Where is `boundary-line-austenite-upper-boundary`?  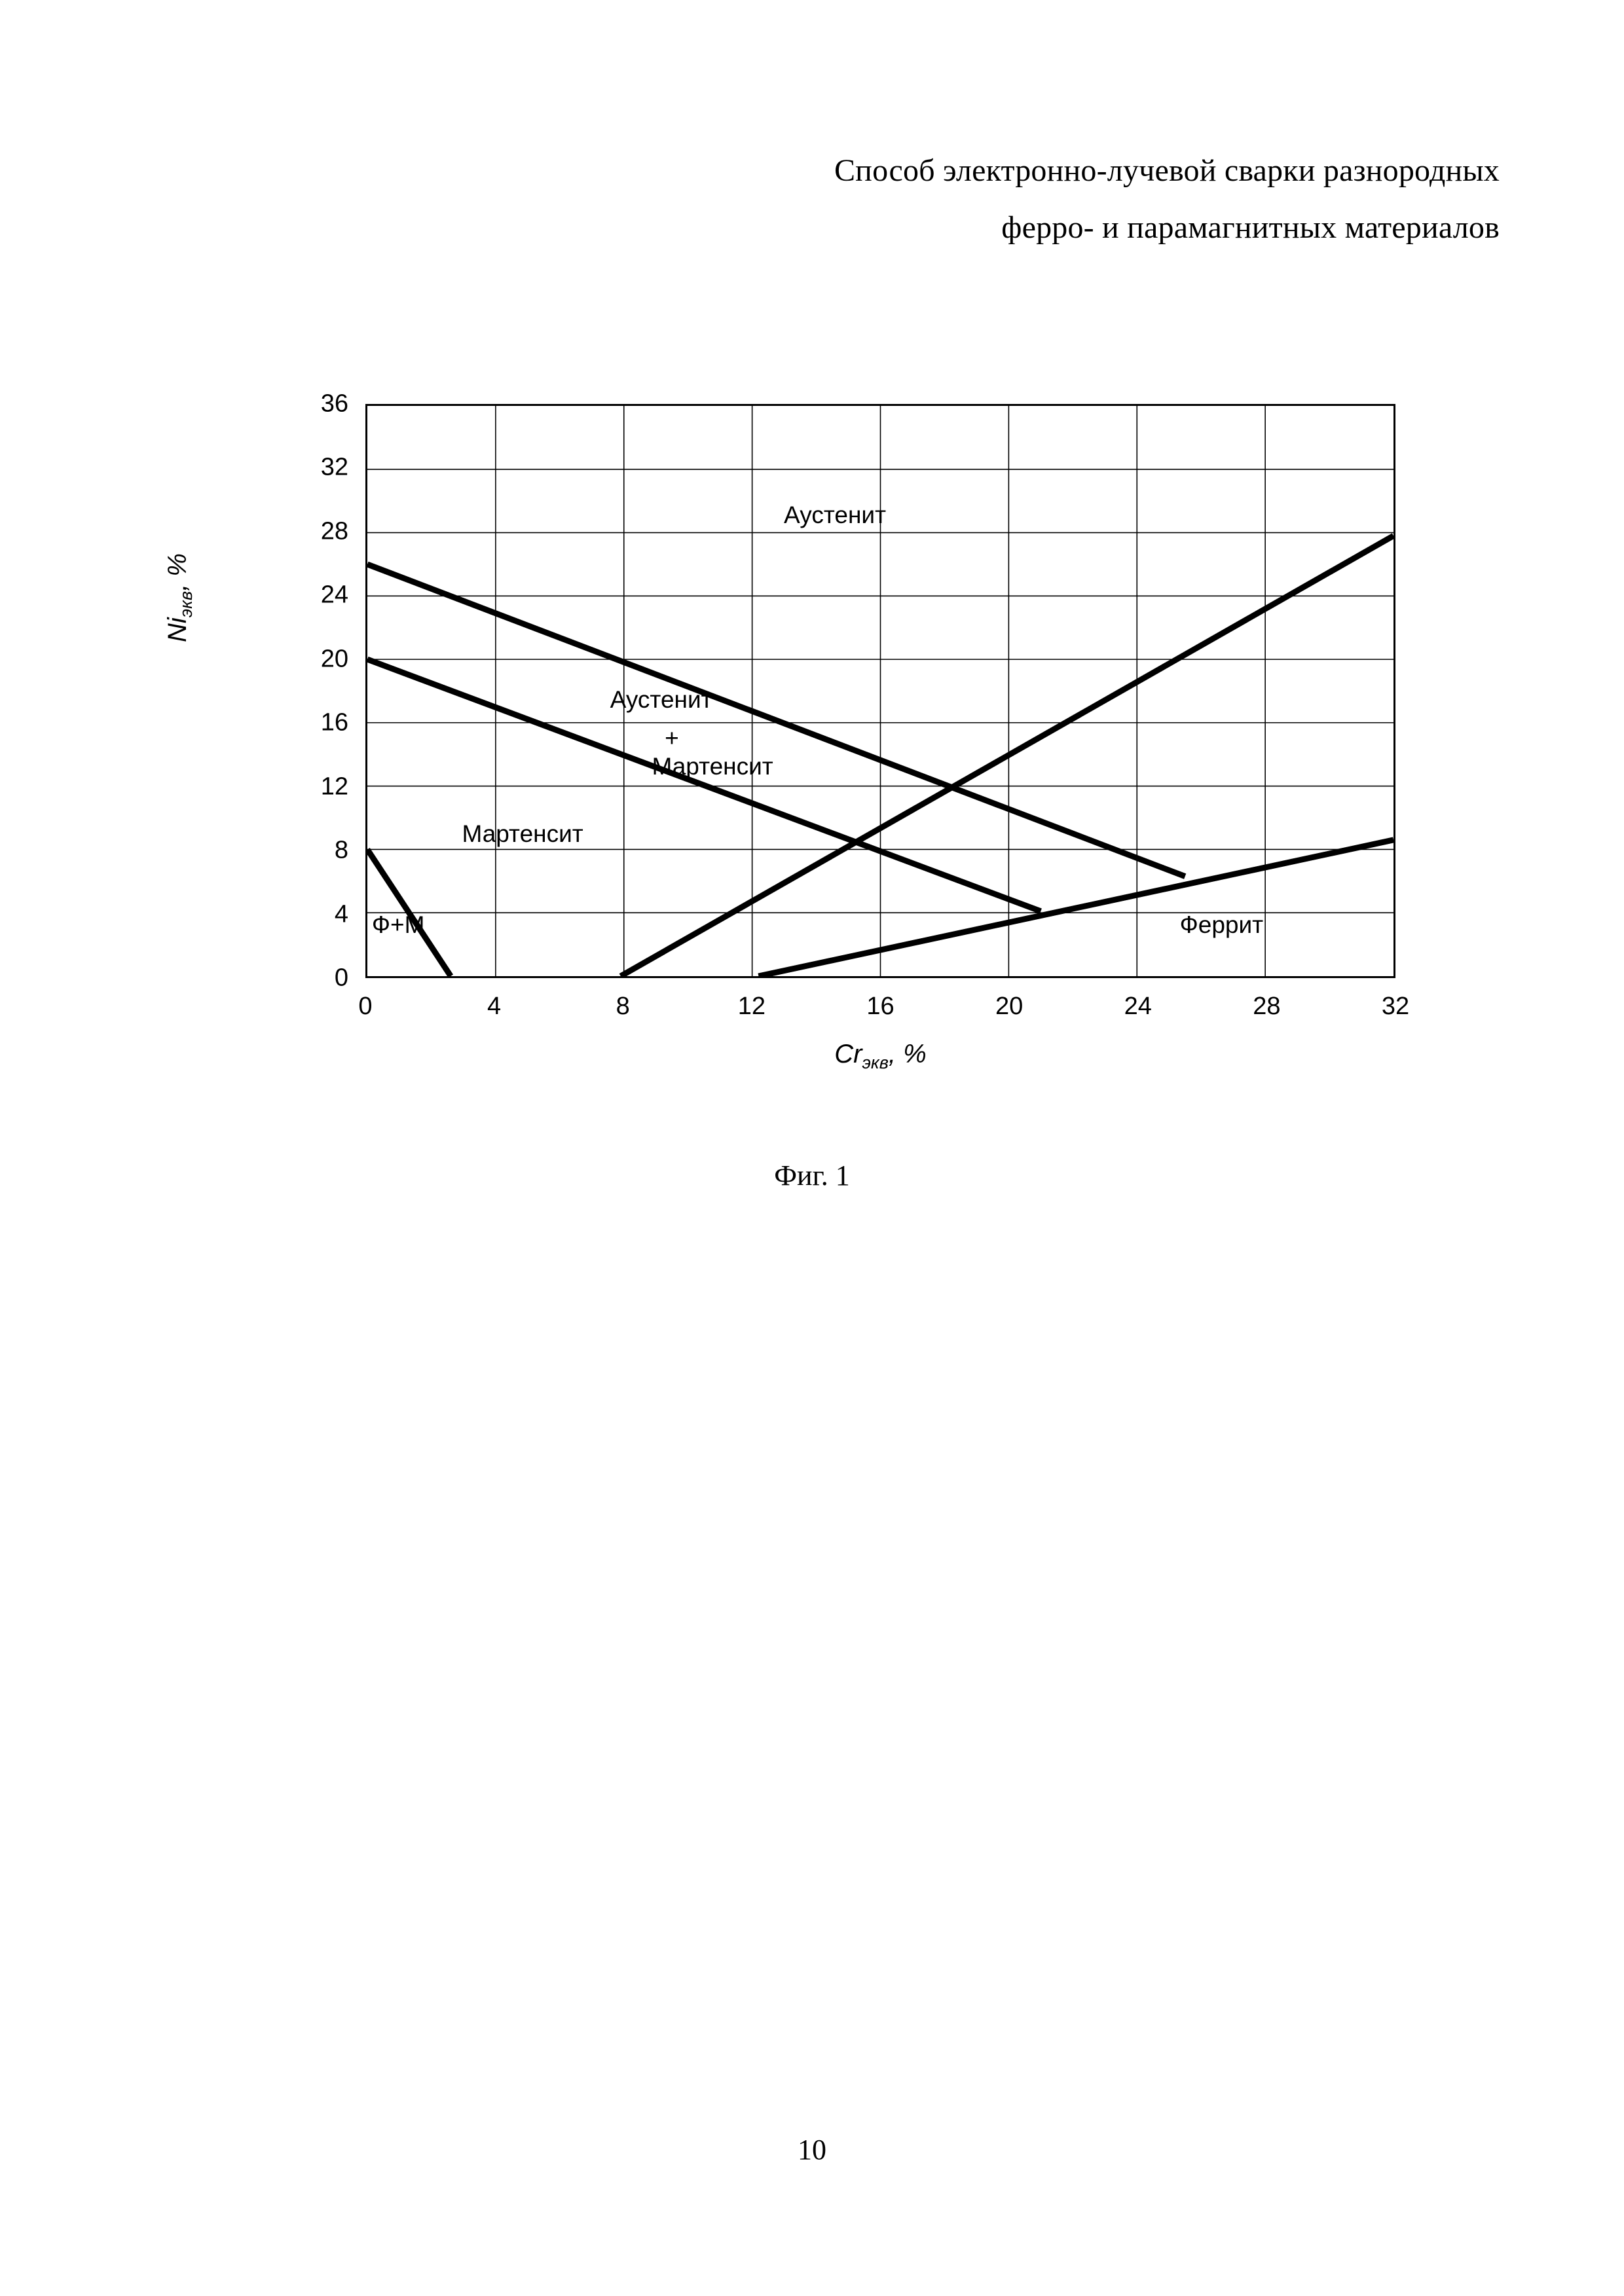 boundary-line-austenite-upper-boundary is located at coordinates (777, 720).